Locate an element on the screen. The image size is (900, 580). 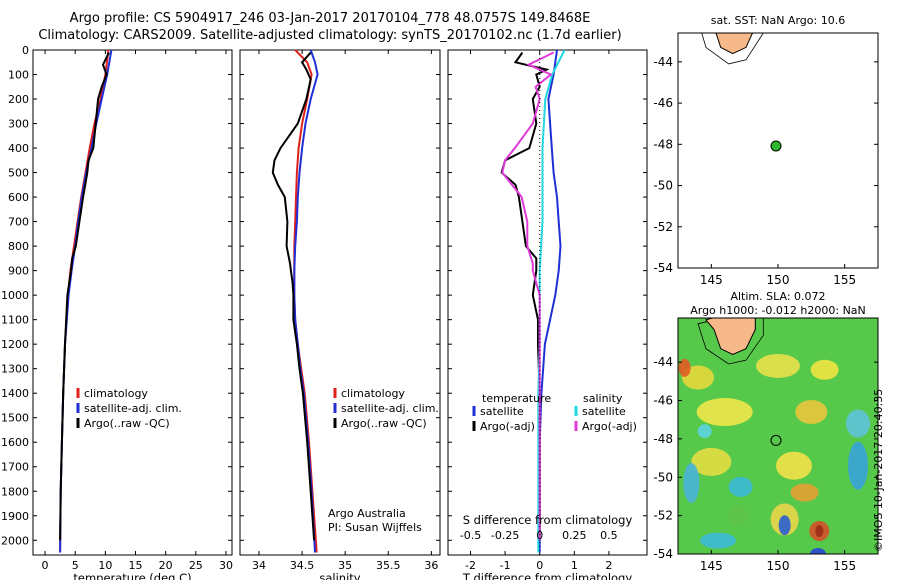
legend-s-label: Argo(-adj) is located at coordinates (609, 426).